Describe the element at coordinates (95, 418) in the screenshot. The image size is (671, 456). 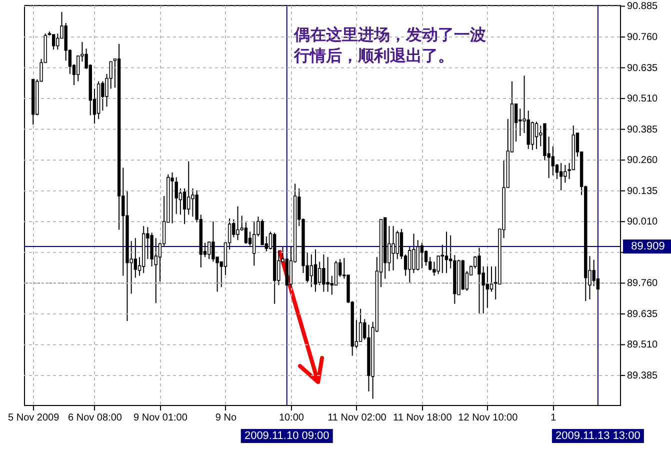
I see `x-tick-label: 6 Nov 08:00` at that location.